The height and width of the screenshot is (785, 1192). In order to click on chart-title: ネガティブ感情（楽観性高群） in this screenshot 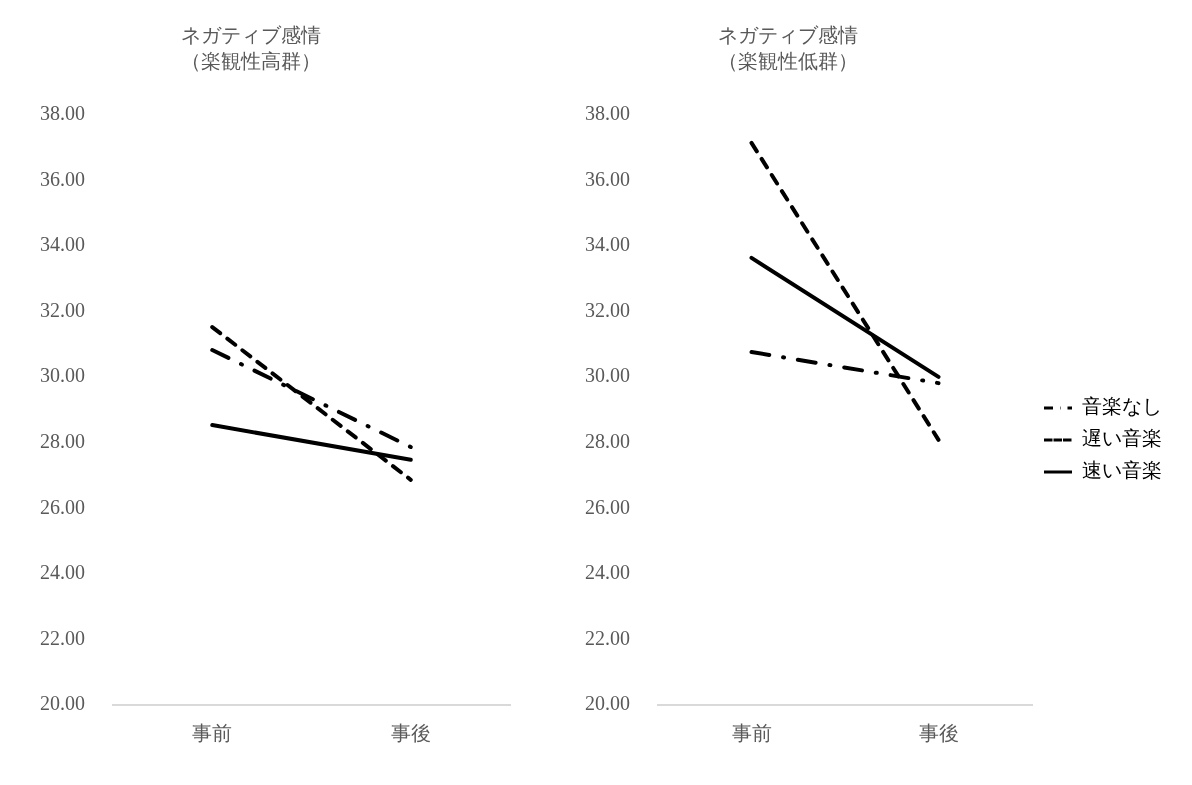, I will do `click(251, 48)`.